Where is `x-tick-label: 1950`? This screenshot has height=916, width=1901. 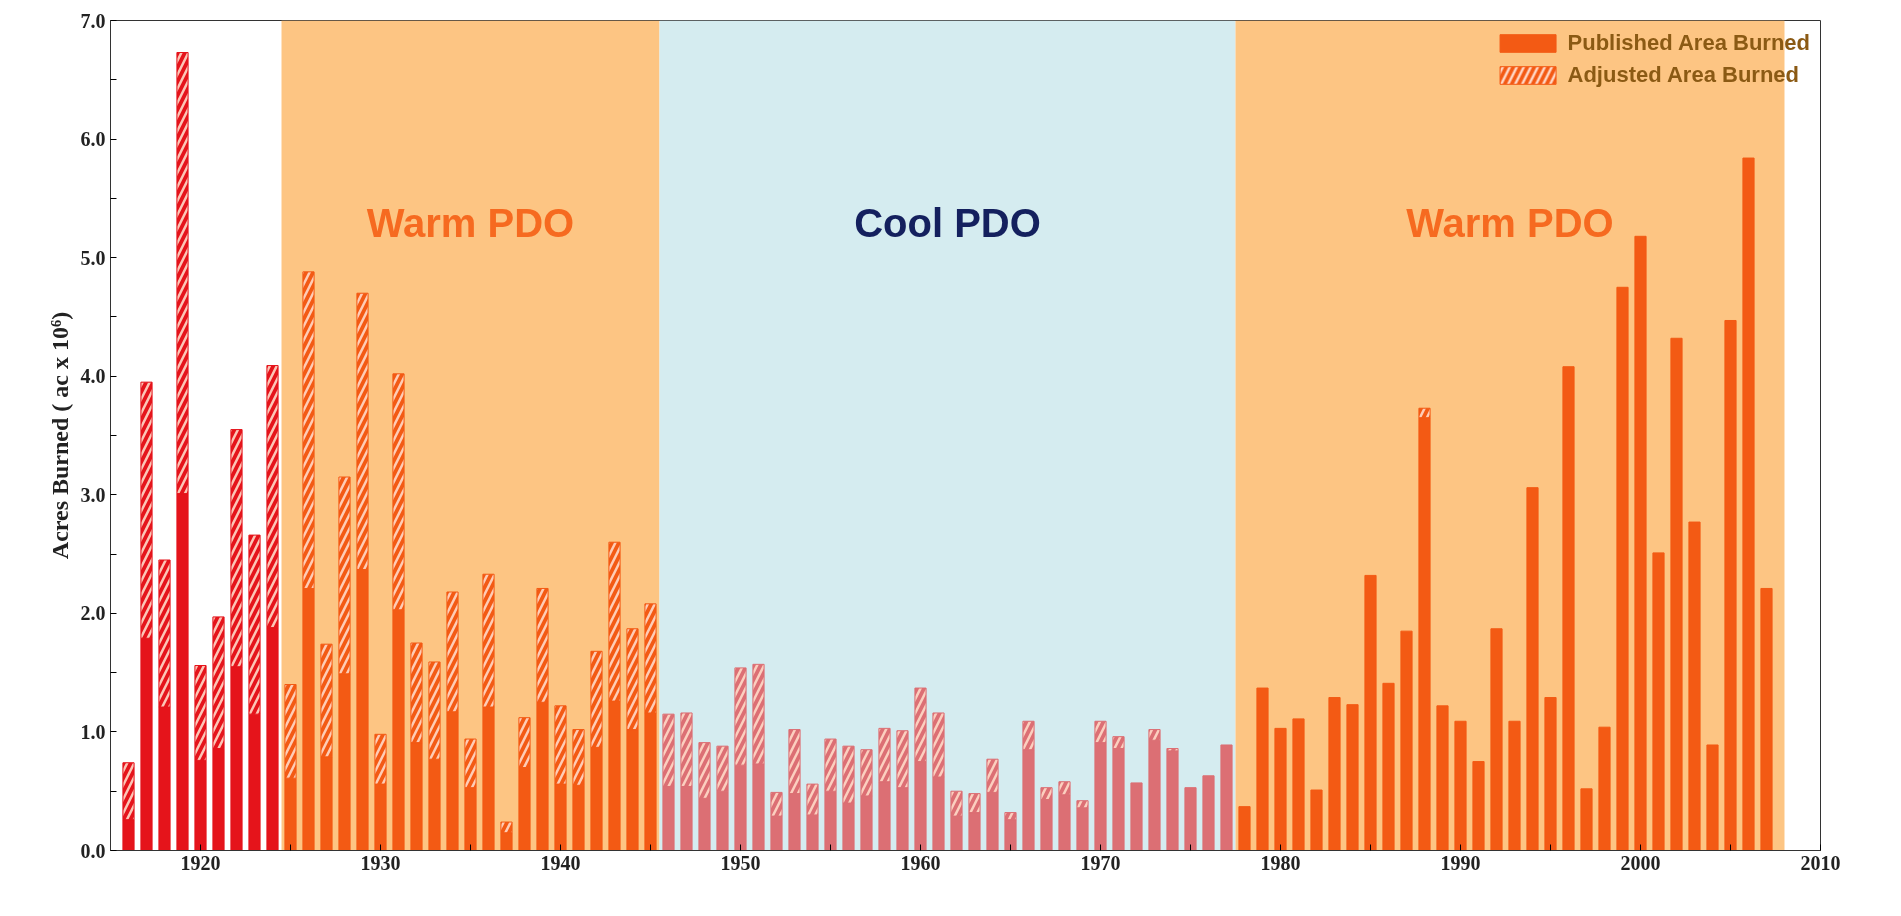
x-tick-label: 1950 is located at coordinates (740, 862).